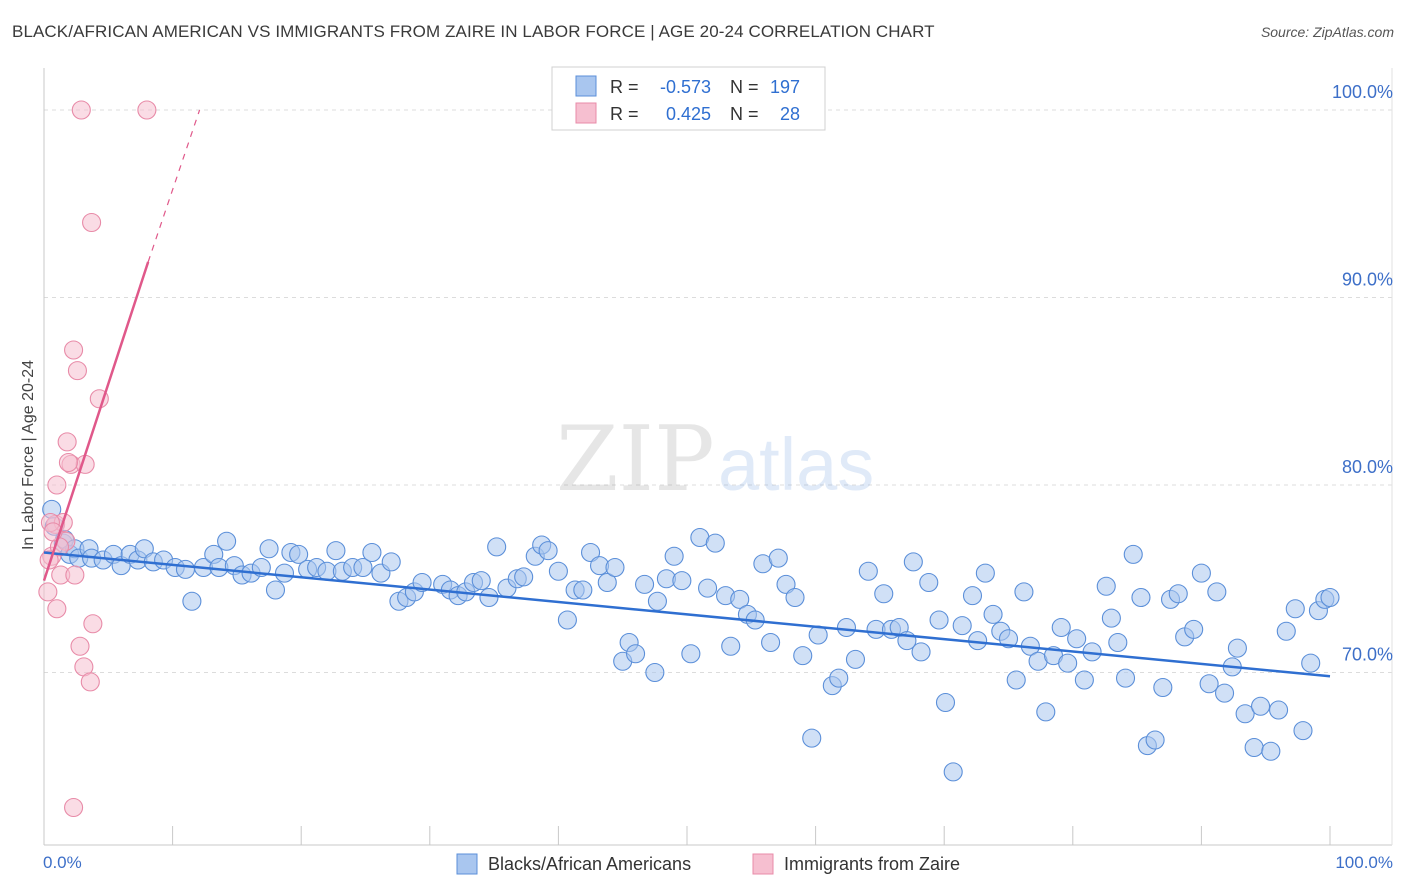  I want to click on legend-item-blacks: Blacks/African Americans, so click(573, 864).